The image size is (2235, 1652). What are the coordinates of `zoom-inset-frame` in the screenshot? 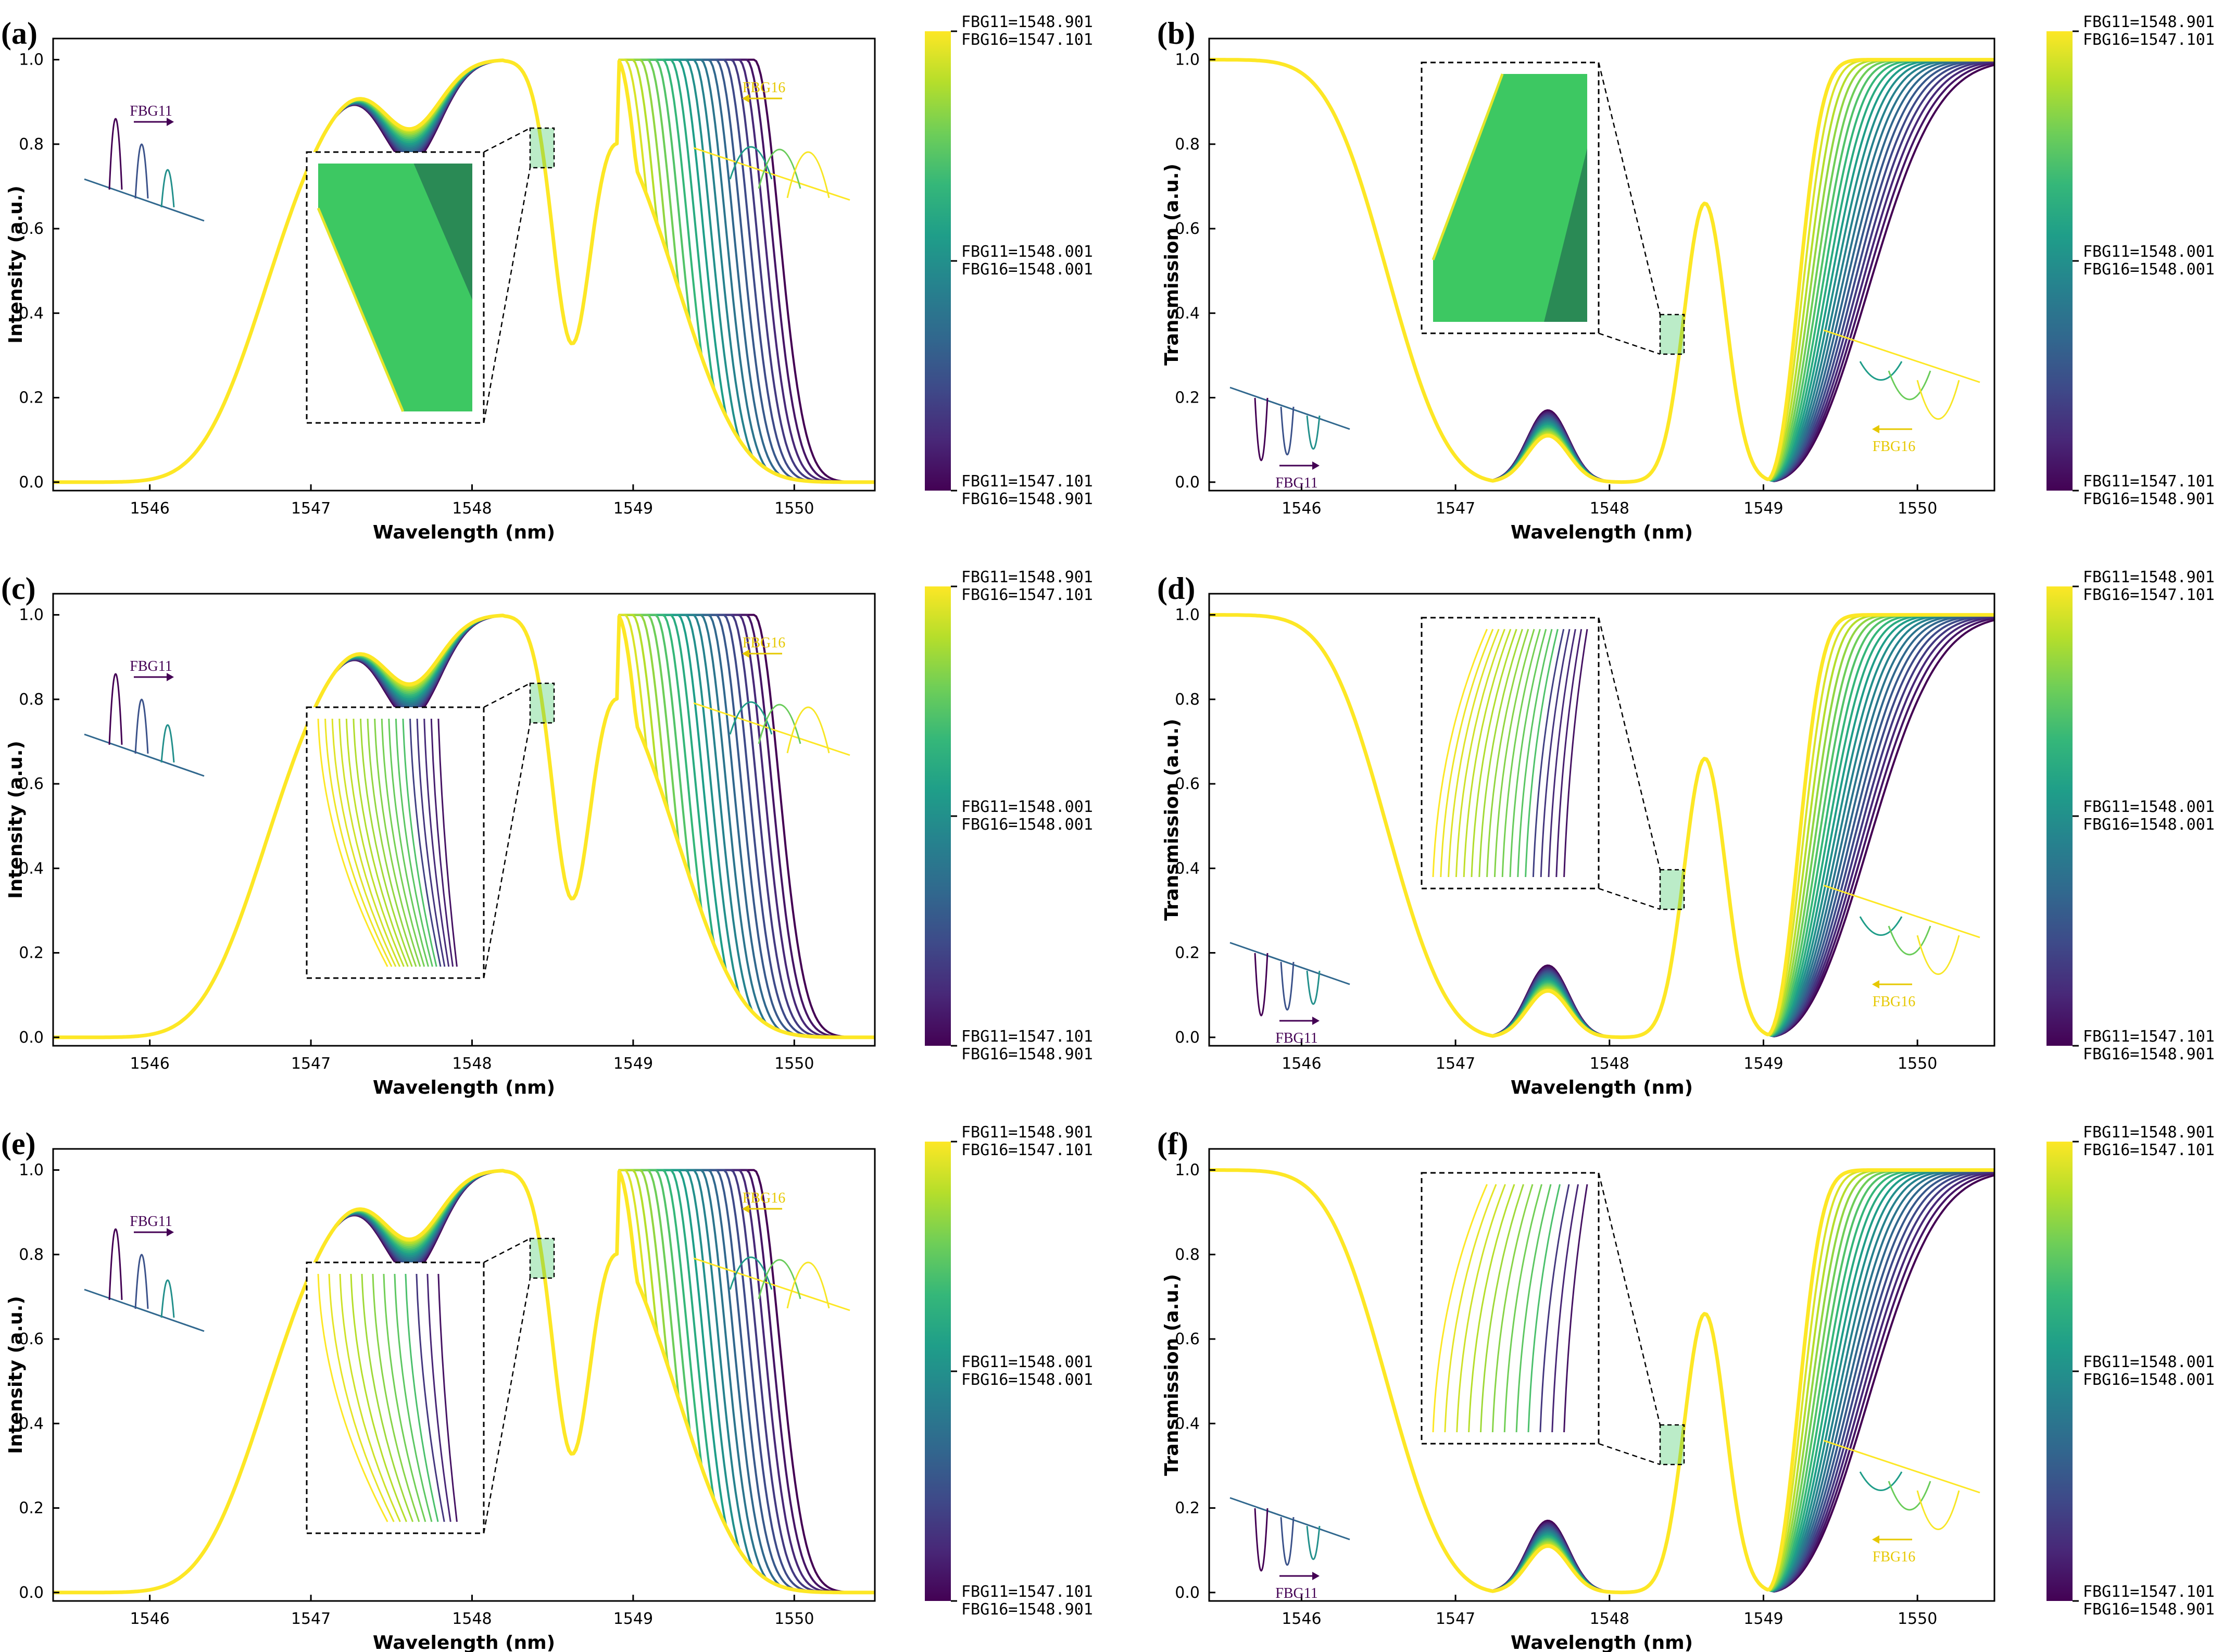 It's located at (1510, 1309).